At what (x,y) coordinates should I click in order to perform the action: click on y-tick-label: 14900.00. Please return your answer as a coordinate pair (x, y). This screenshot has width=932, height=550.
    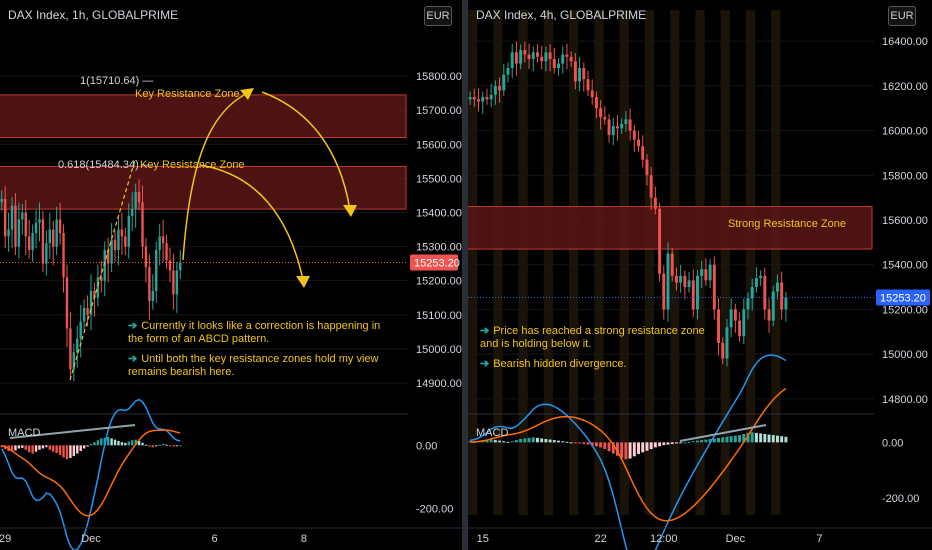
    Looking at the image, I should click on (439, 384).